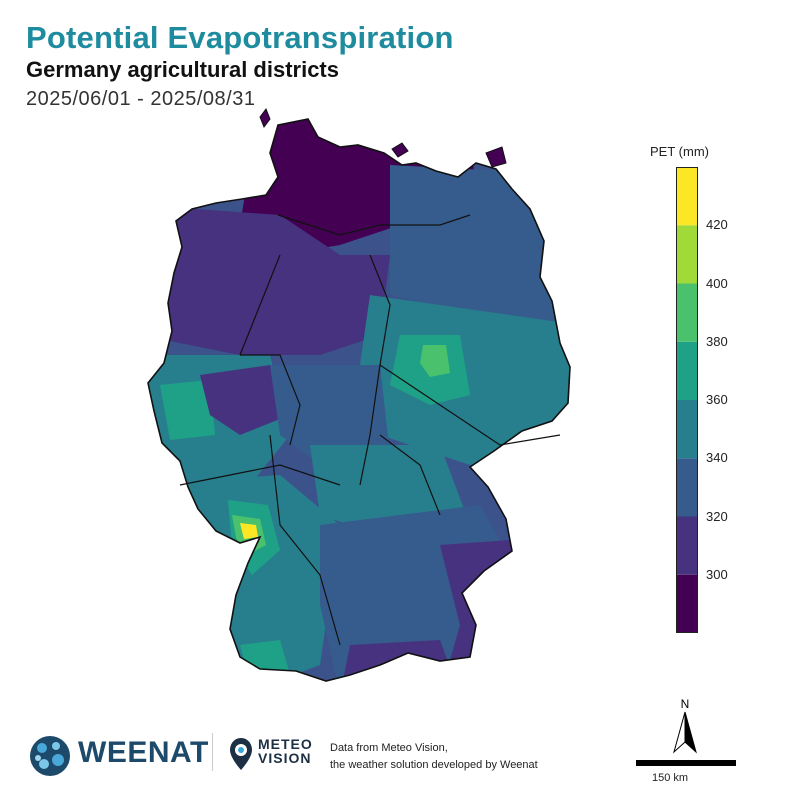 The height and width of the screenshot is (800, 800). What do you see at coordinates (434, 765) in the screenshot?
I see `credit-line2: the weather solution developed by Weenat` at bounding box center [434, 765].